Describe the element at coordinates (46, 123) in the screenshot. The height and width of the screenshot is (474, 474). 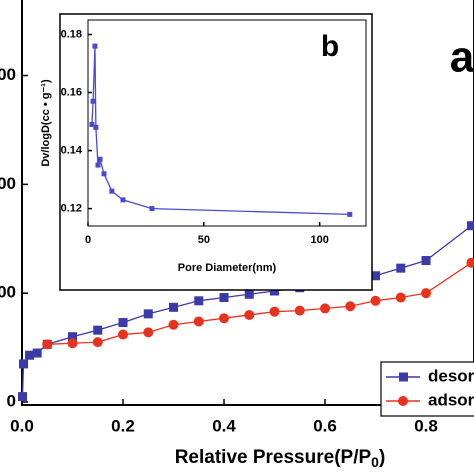
I see `y-axis-label: Dv/logD(cc • g⁻¹)` at that location.